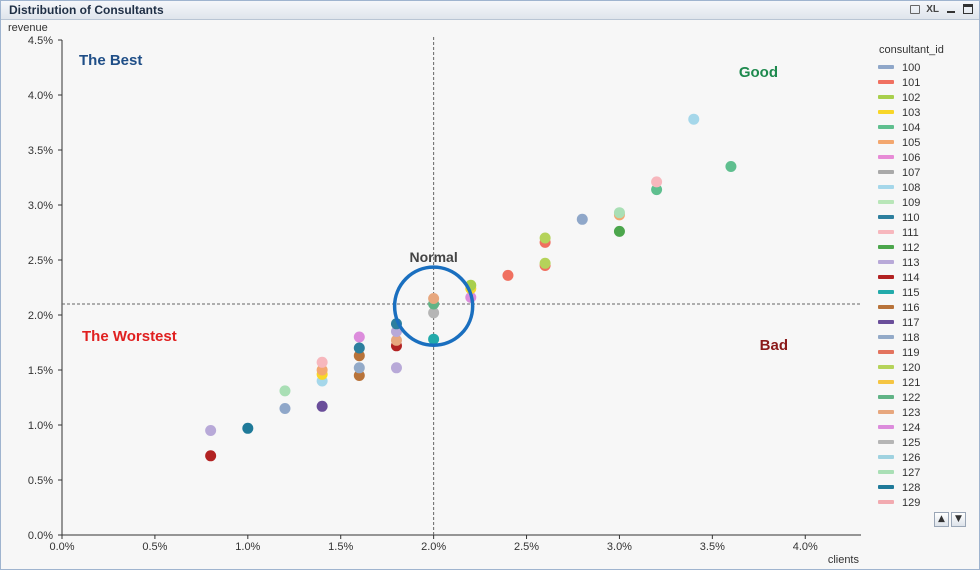 This screenshot has height=570, width=980. Describe the element at coordinates (247, 547) in the screenshot. I see `x-tick-label: 1.0%` at that location.